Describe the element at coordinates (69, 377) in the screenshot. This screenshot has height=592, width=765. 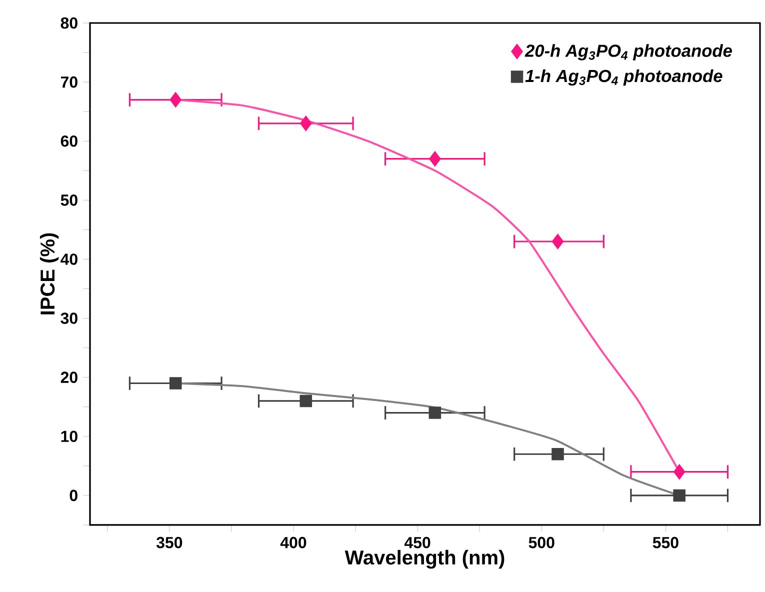
I see `y-tick-label: 20` at that location.